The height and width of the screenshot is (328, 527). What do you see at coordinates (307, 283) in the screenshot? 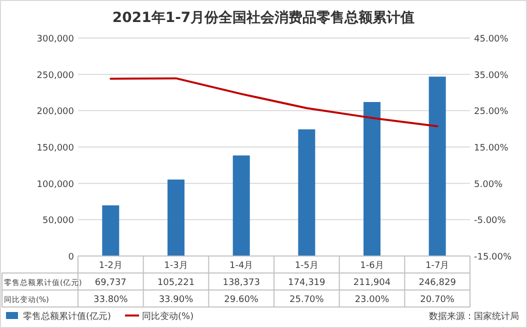
I see `data-label: 174,319` at bounding box center [307, 283].